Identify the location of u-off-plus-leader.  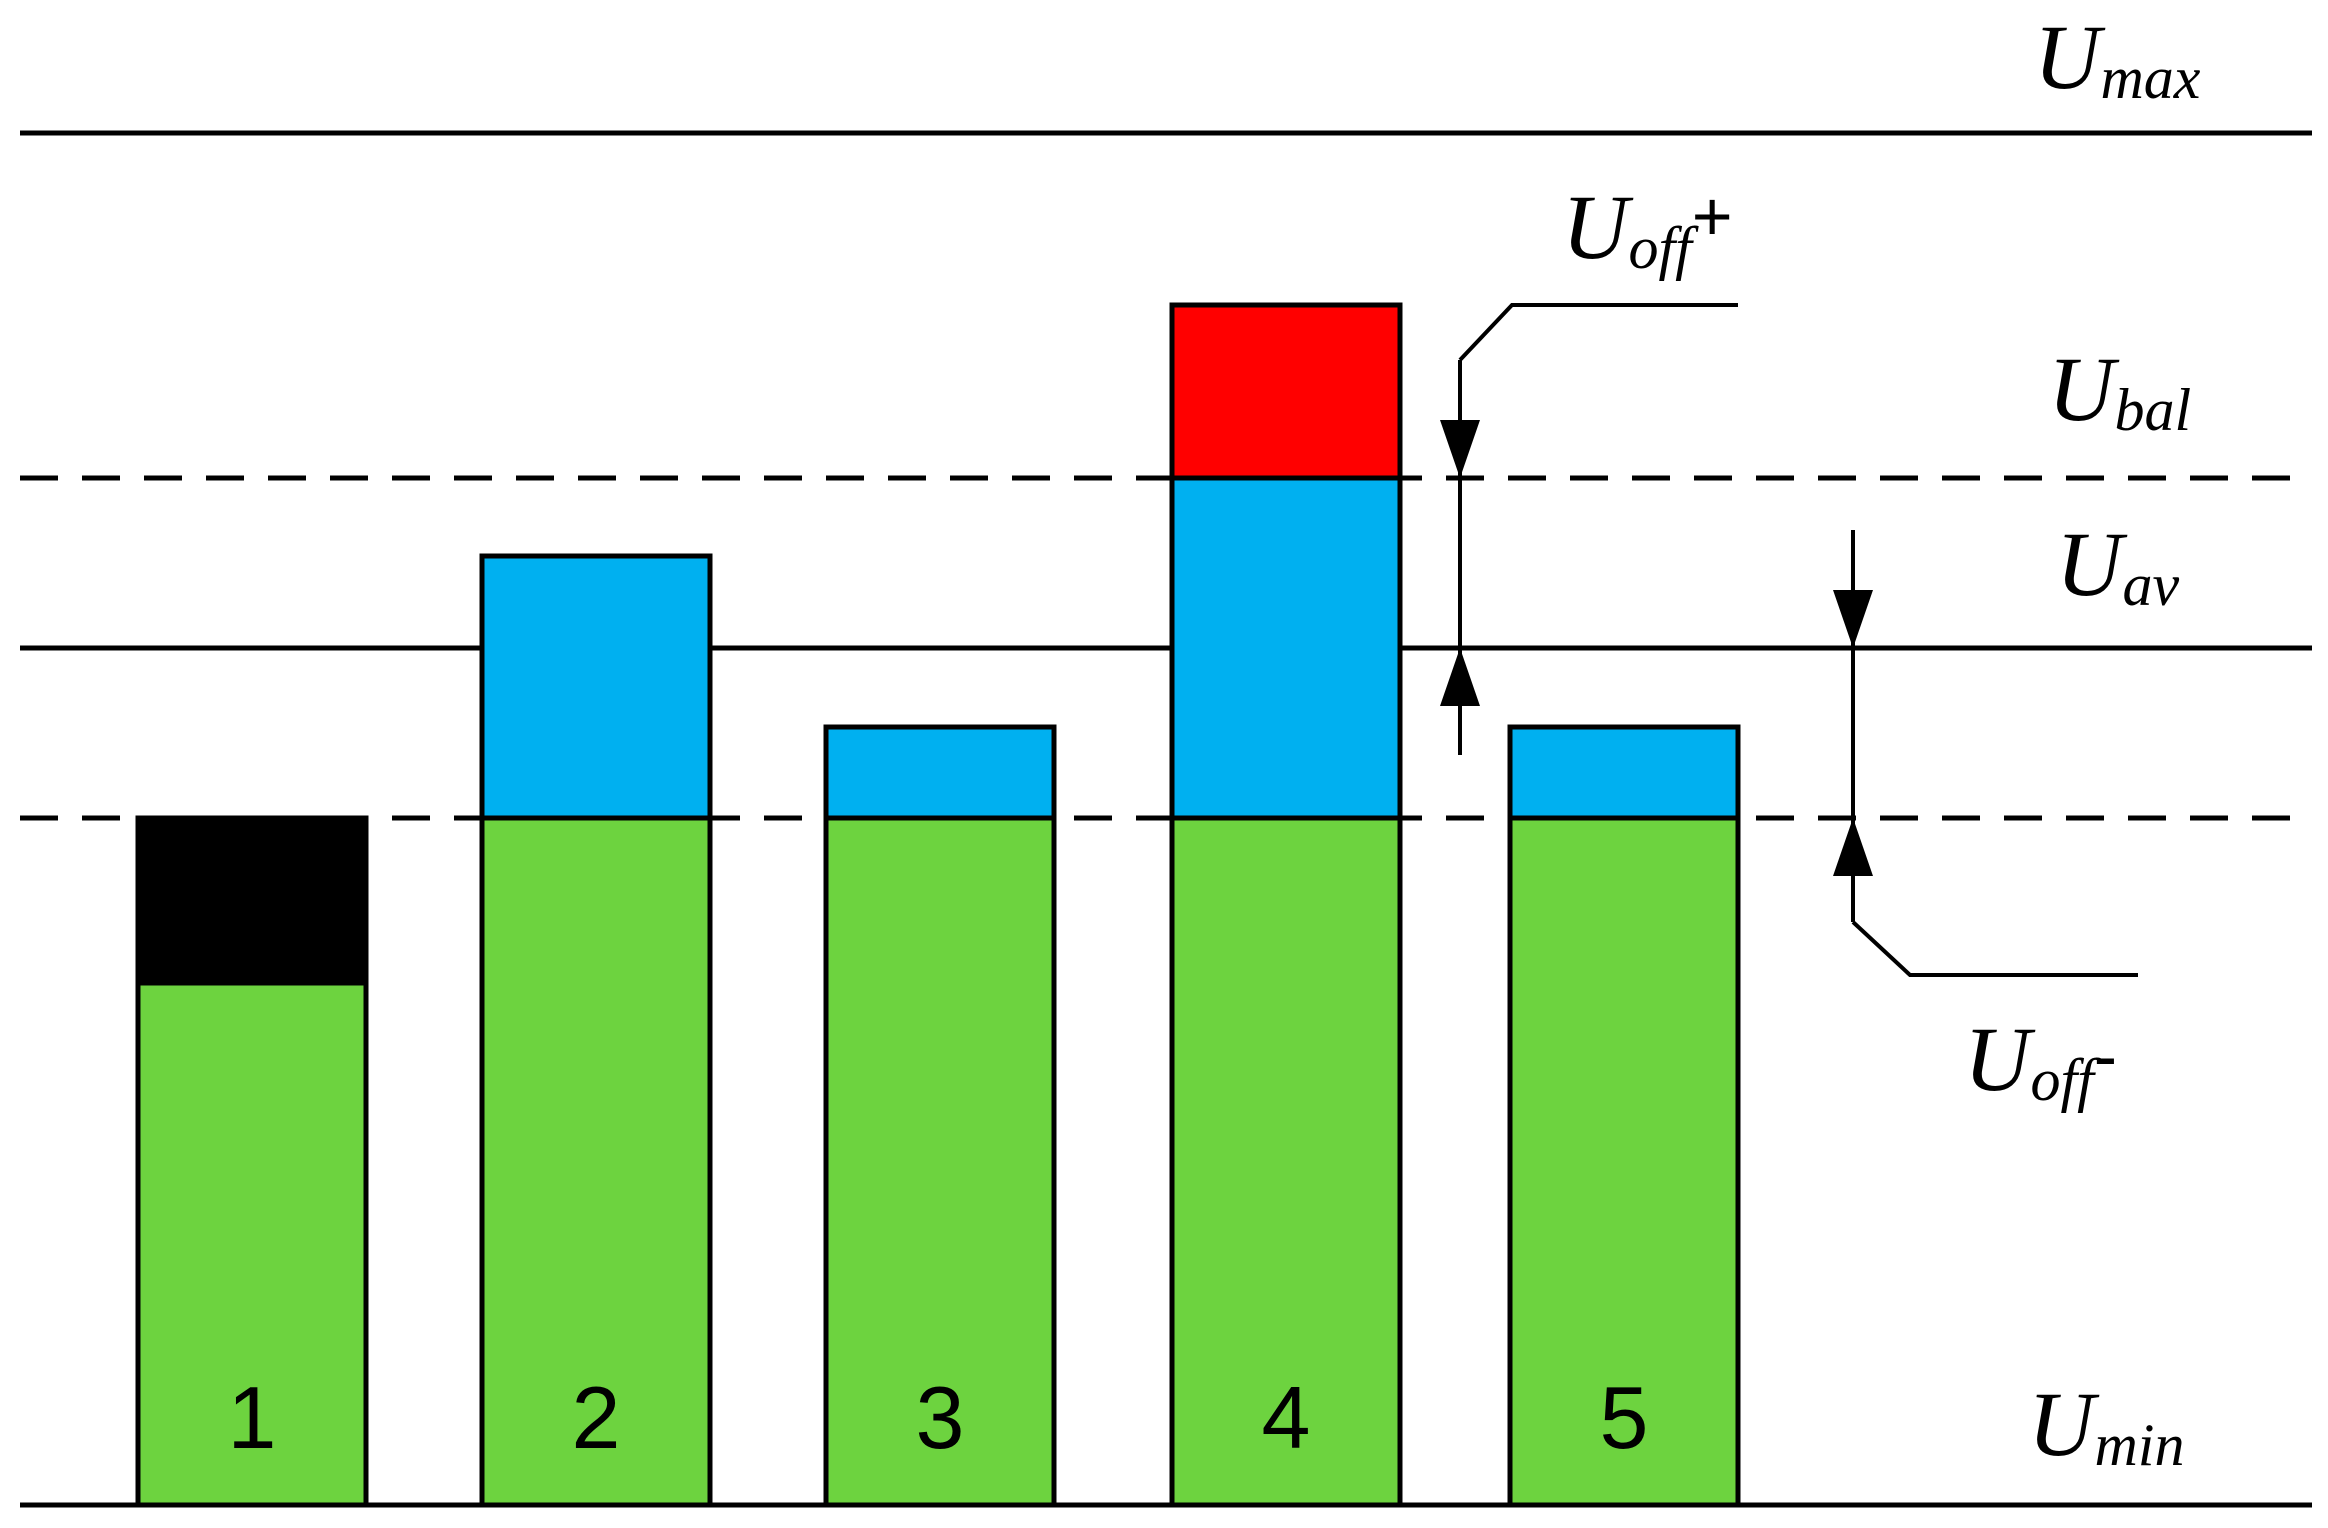
(1598, 332).